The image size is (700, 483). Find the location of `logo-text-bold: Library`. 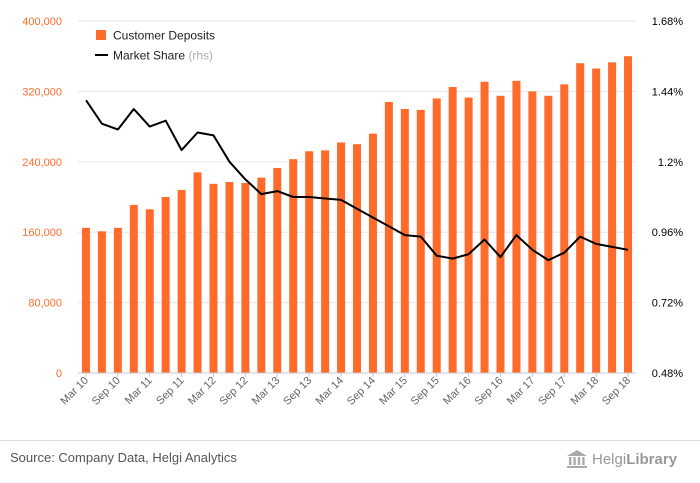

logo-text-bold: Library is located at coordinates (652, 459).